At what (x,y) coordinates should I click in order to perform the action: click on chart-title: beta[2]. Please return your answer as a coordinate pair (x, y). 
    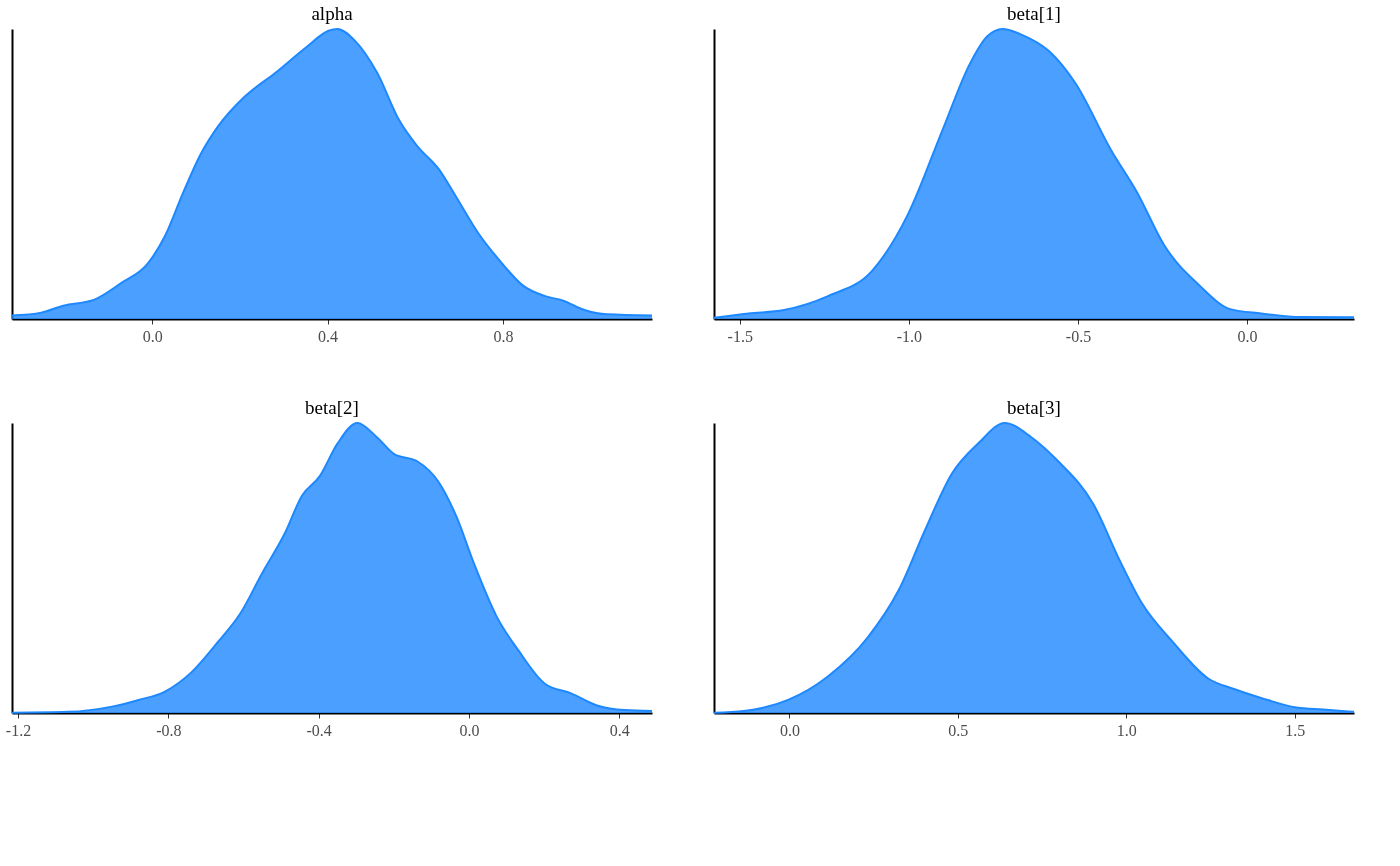
    Looking at the image, I should click on (332, 407).